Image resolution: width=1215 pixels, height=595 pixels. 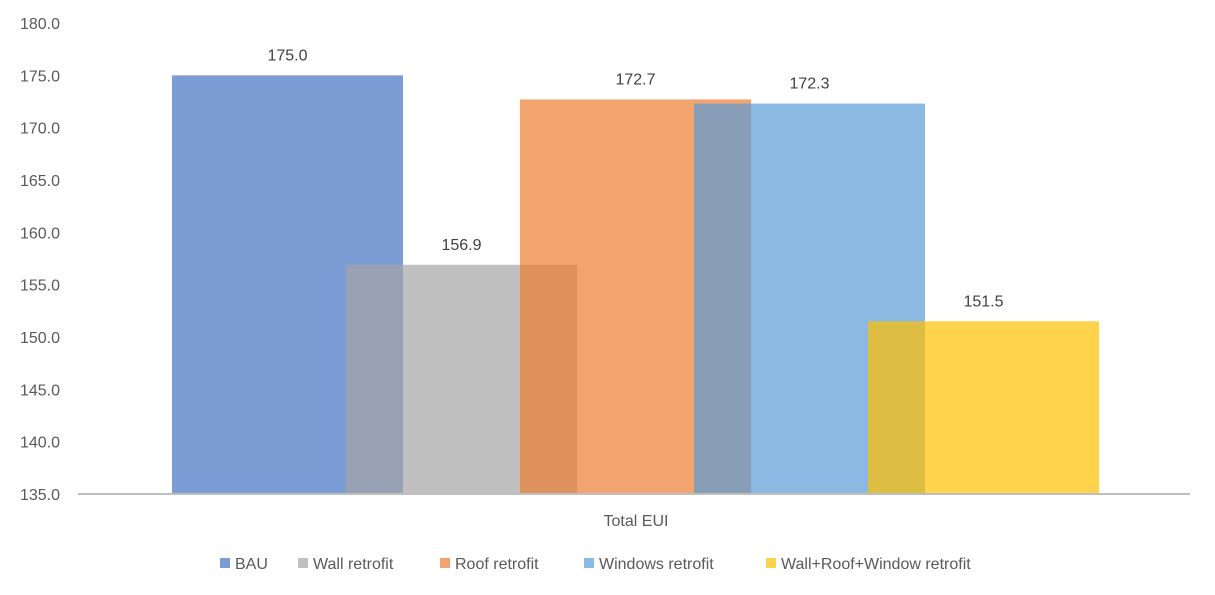 I want to click on y-tick-label: 135.0, so click(x=40, y=495).